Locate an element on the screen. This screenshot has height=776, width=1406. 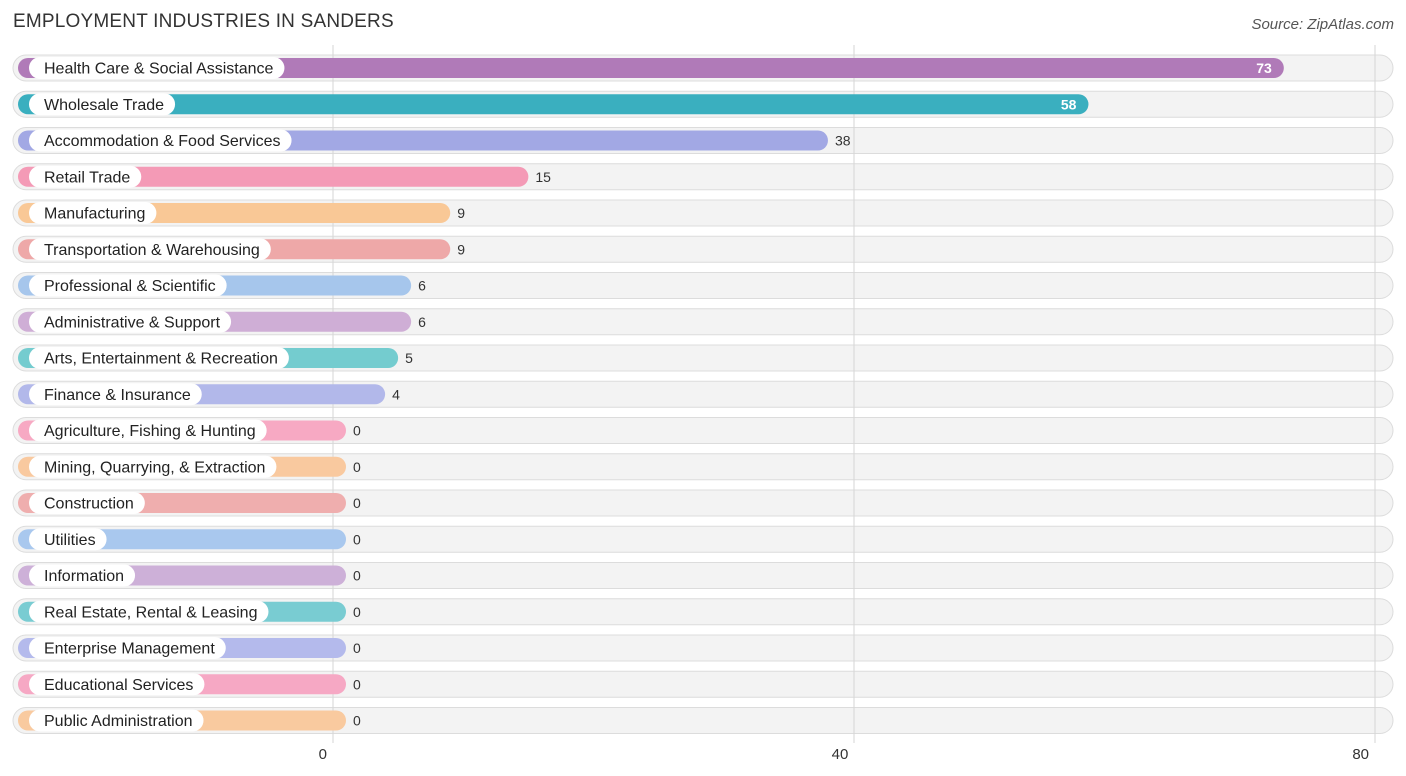
bar-label: Agriculture, Fishing & Hunting is located at coordinates (150, 431).